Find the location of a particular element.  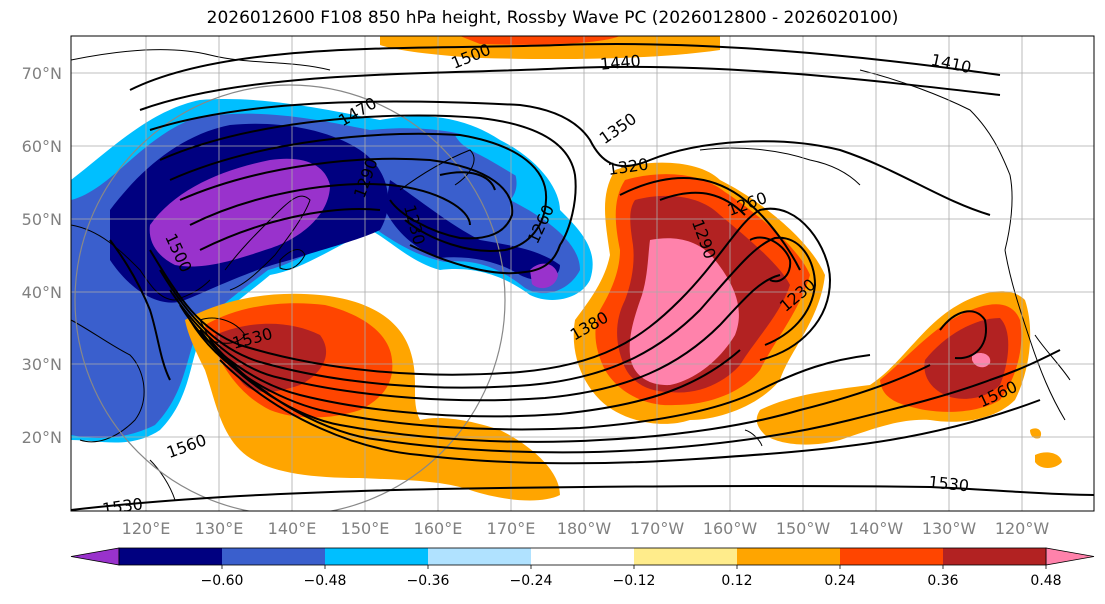

colorbar-tick-label: 0.48 is located at coordinates (1045, 581).